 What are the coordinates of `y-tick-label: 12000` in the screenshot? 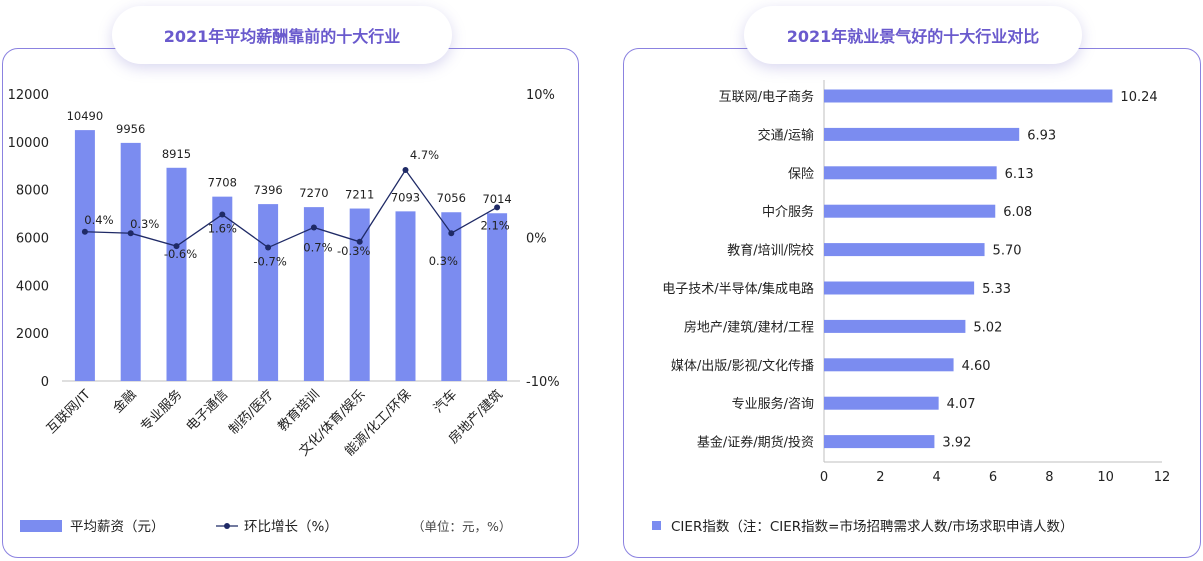 It's located at (28, 95).